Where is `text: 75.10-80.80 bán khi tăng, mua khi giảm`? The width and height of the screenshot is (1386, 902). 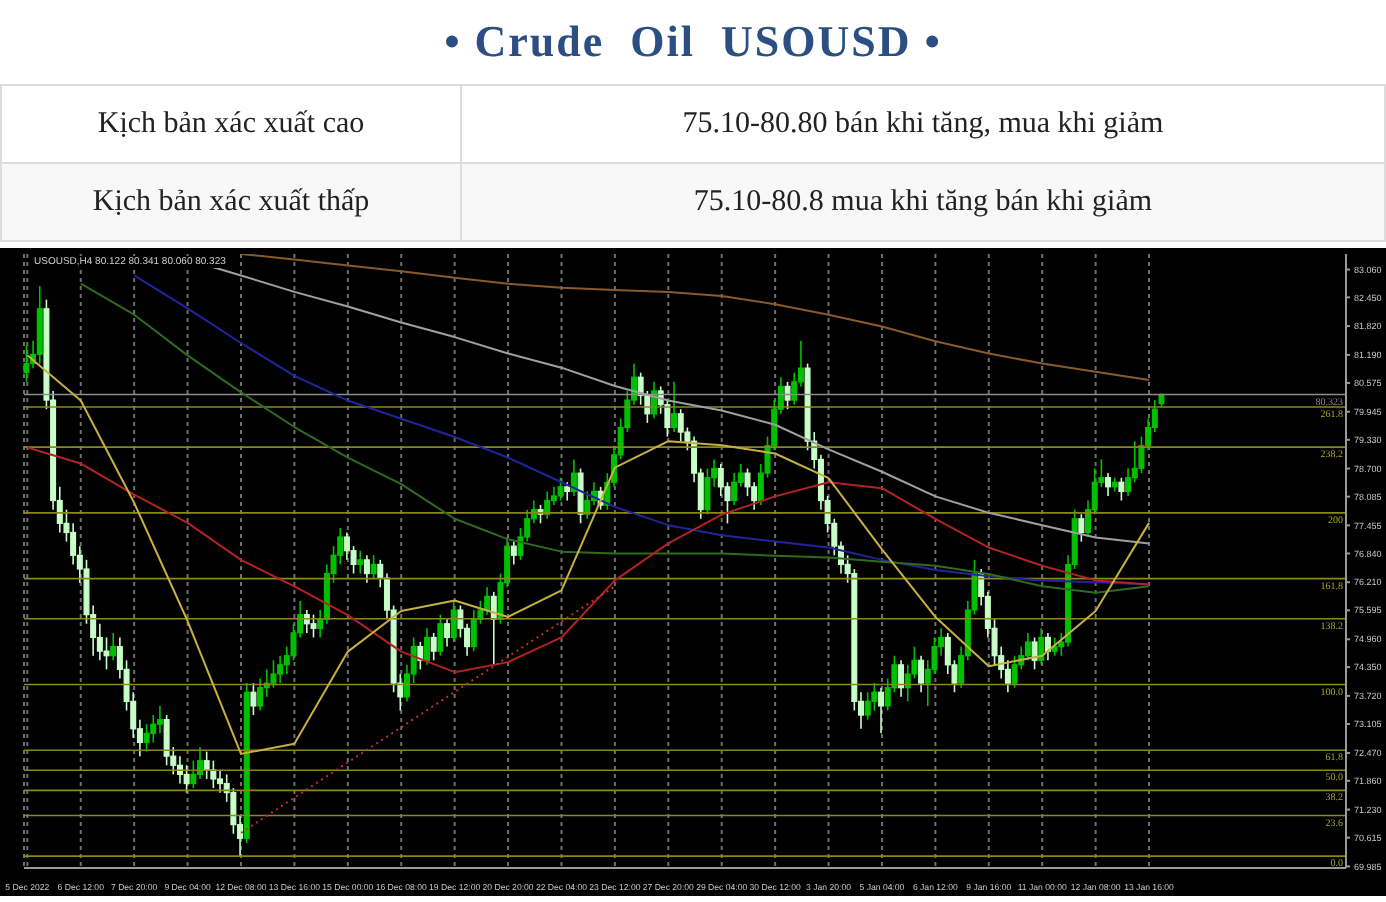 text: 75.10-80.80 bán khi tăng, mua khi giảm is located at coordinates (923, 124).